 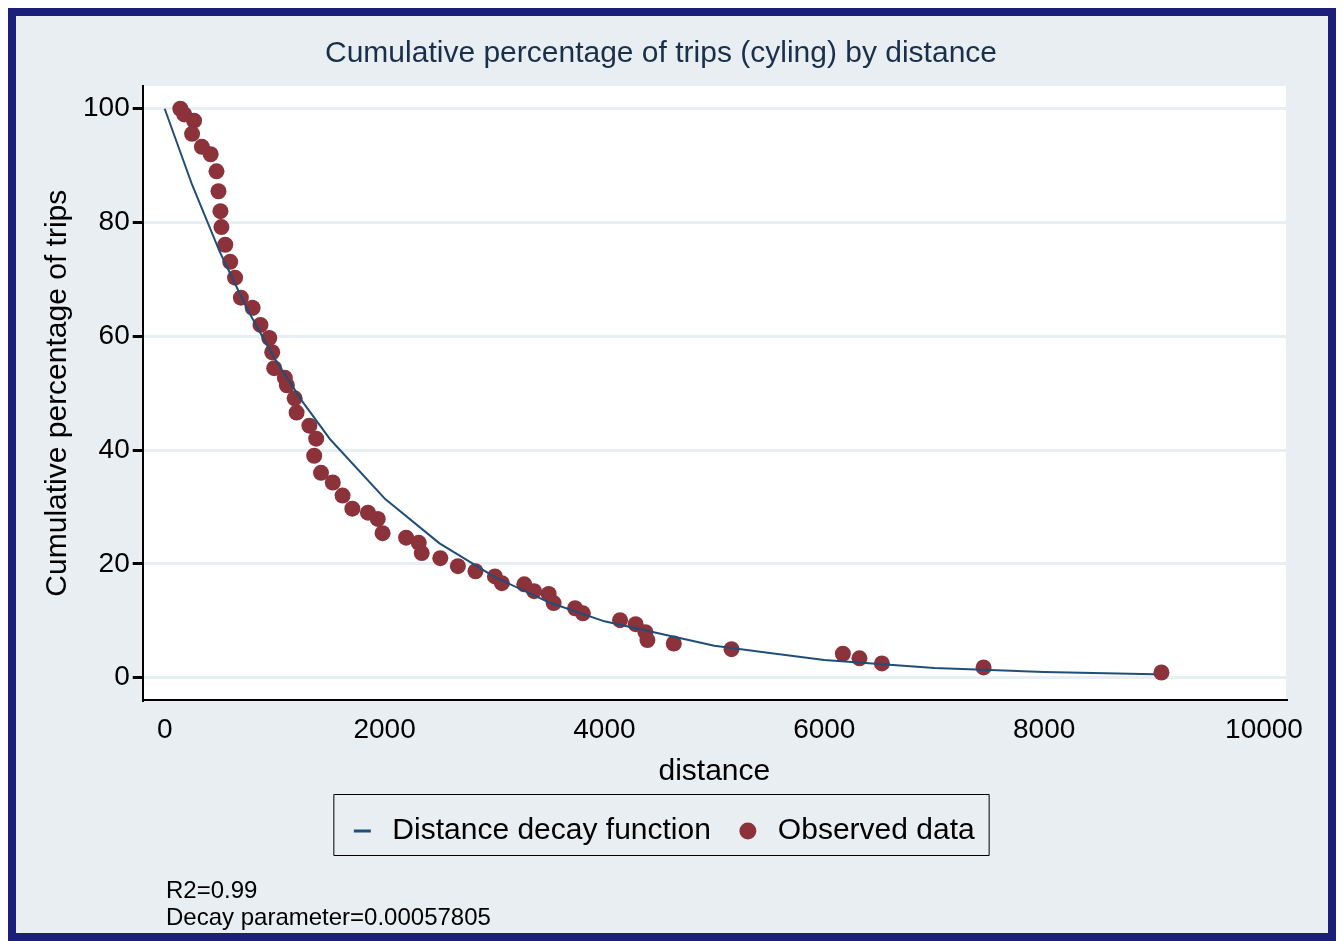 What do you see at coordinates (661, 52) in the screenshot?
I see `chart-title: Cumulative percentage of trips (cyling) by distance` at bounding box center [661, 52].